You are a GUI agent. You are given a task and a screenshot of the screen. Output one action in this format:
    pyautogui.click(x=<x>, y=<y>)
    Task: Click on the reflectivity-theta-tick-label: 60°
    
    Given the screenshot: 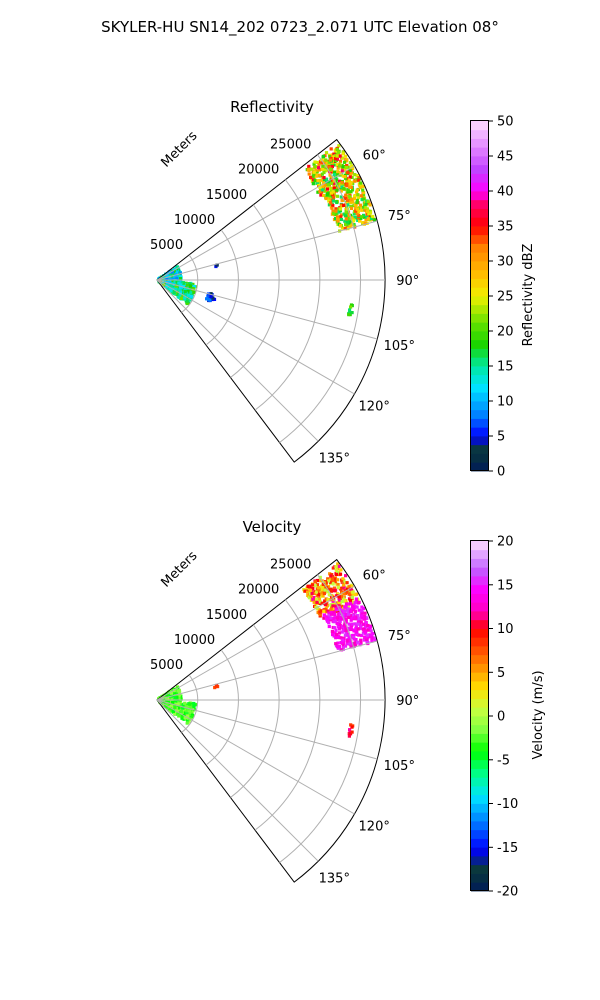 What is the action you would take?
    pyautogui.click(x=374, y=156)
    